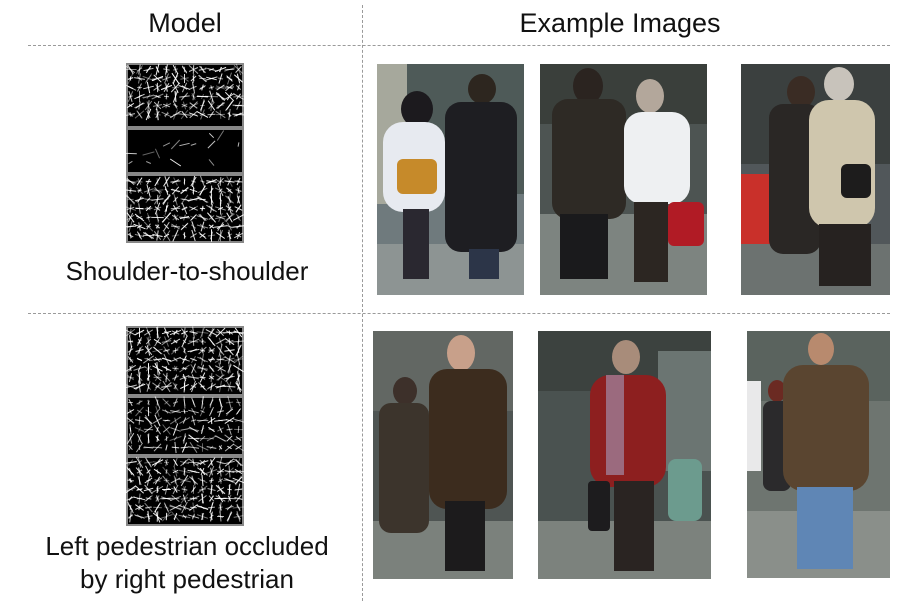 This screenshot has height=604, width=910. Describe the element at coordinates (185, 153) in the screenshot. I see `model-visualization-shoulder-to-shoulder` at that location.